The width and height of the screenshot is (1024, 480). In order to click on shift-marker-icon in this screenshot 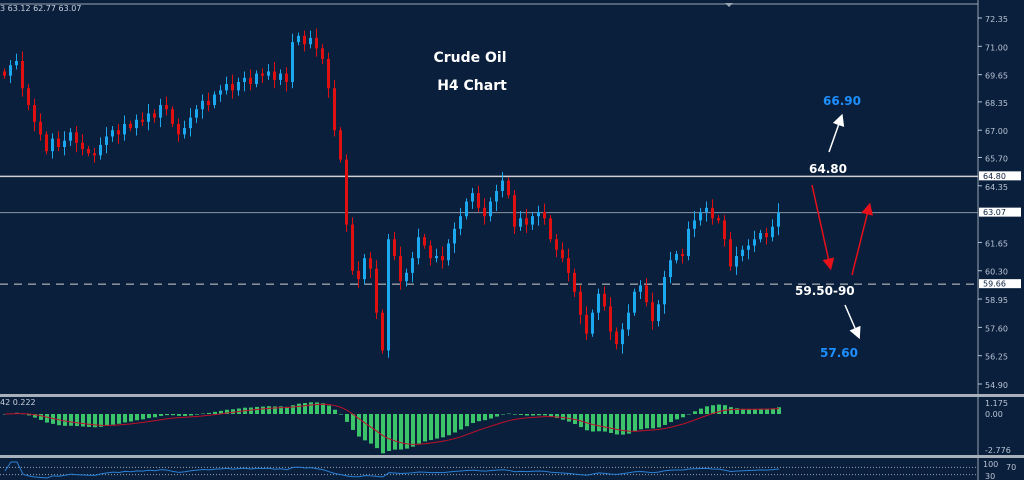, I will do `click(729, 5)`.